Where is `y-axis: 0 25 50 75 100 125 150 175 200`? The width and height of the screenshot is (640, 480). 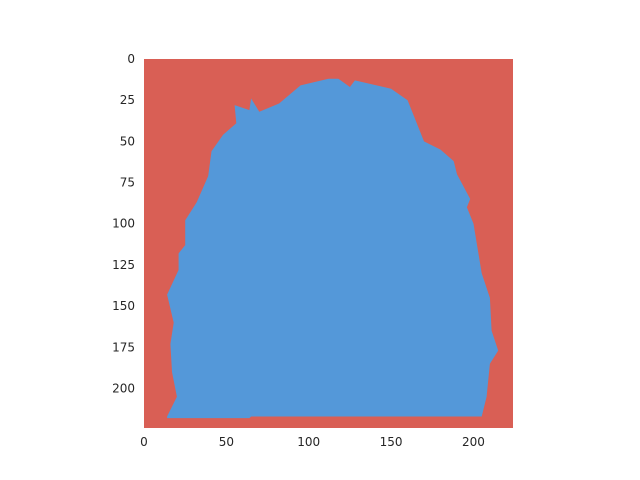
y-axis: 0 25 50 75 100 125 150 175 200 is located at coordinates (123, 223).